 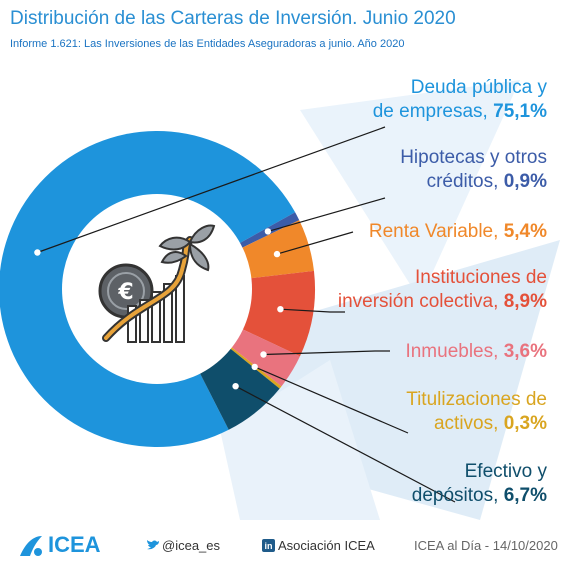 What do you see at coordinates (460, 100) in the screenshot?
I see `label-deuda: Deuda pública y de empresas, 75,1%` at bounding box center [460, 100].